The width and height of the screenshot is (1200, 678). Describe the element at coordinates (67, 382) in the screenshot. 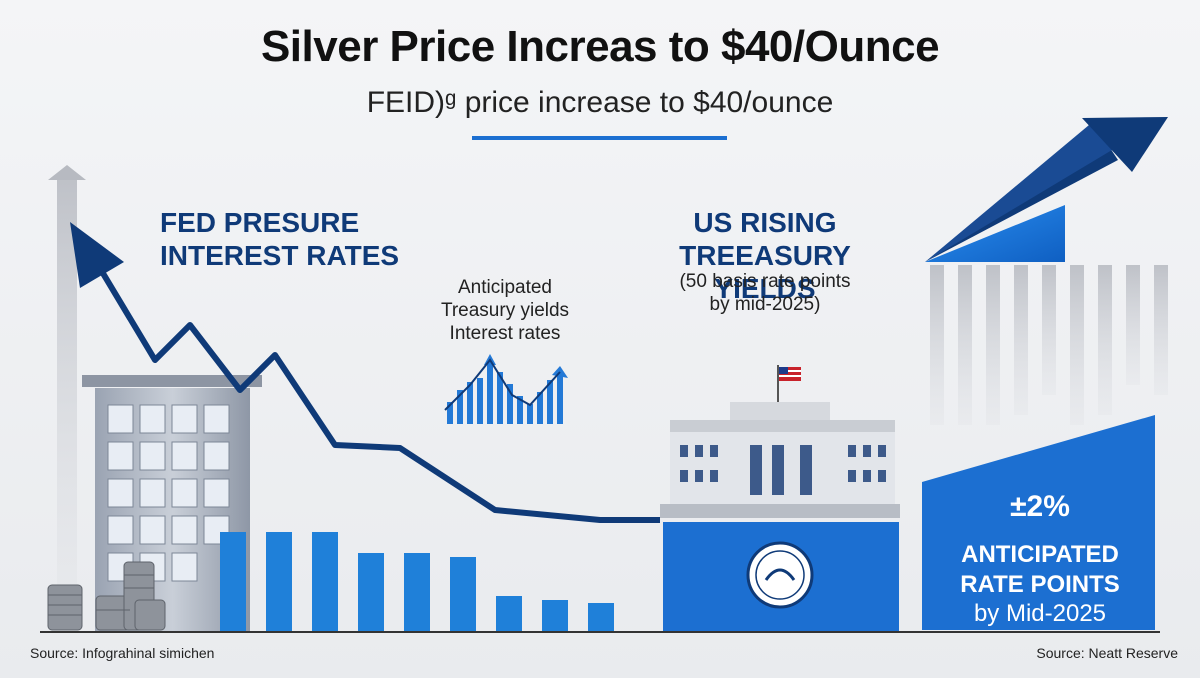

I see `faded-up-arrow-icon` at that location.